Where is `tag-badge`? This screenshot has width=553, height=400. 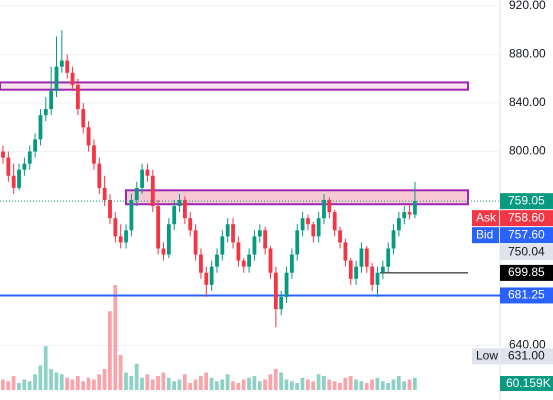
tag-badge is located at coordinates (485, 356).